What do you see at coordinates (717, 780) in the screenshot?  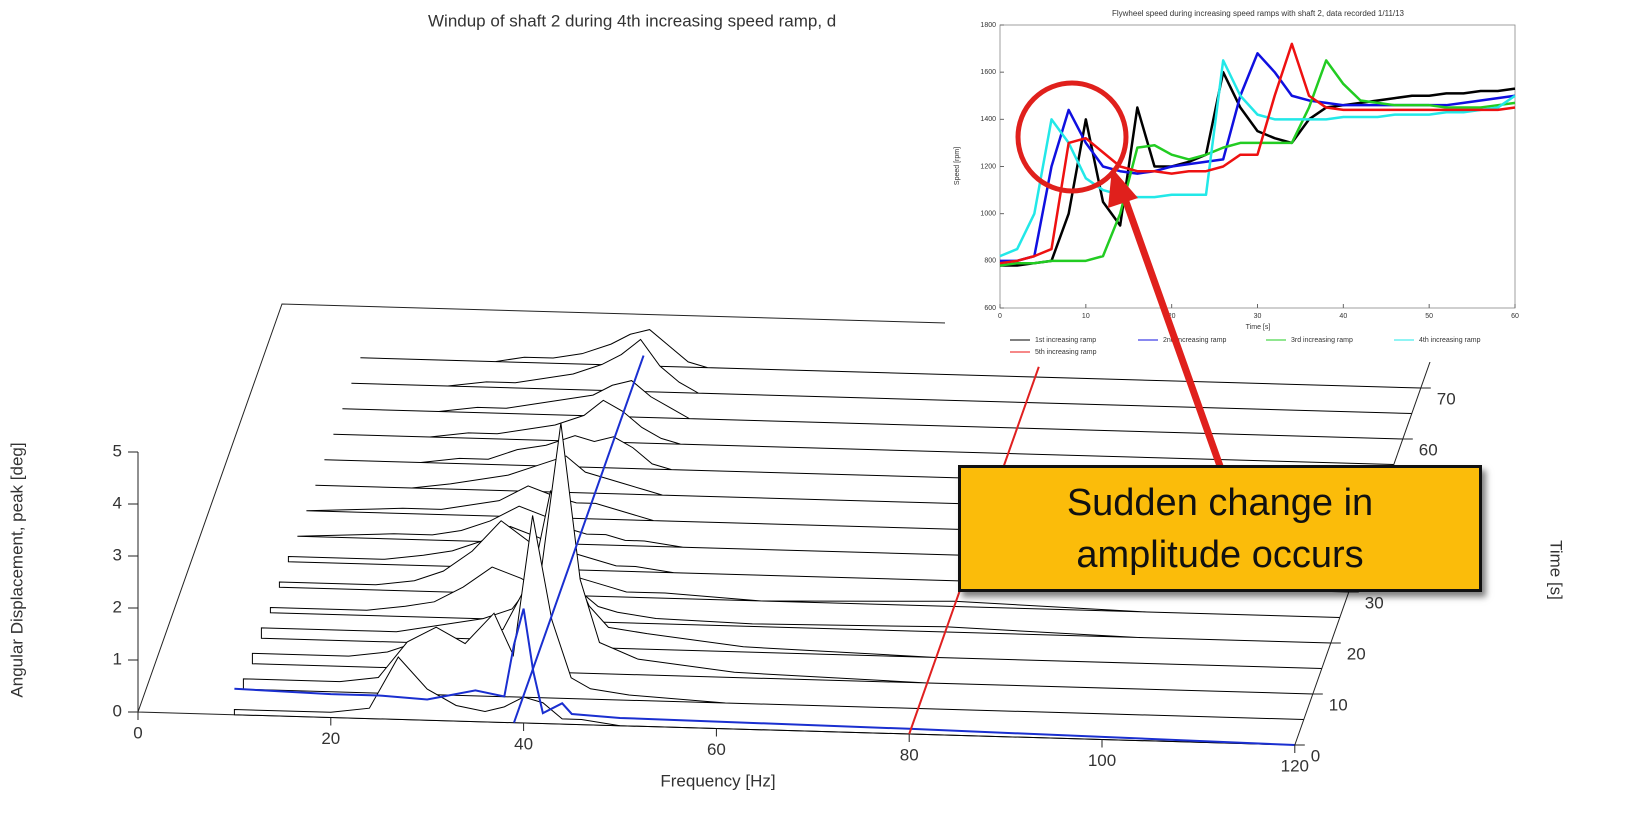 I see `x-axis-label: Frequency [Hz]` at bounding box center [717, 780].